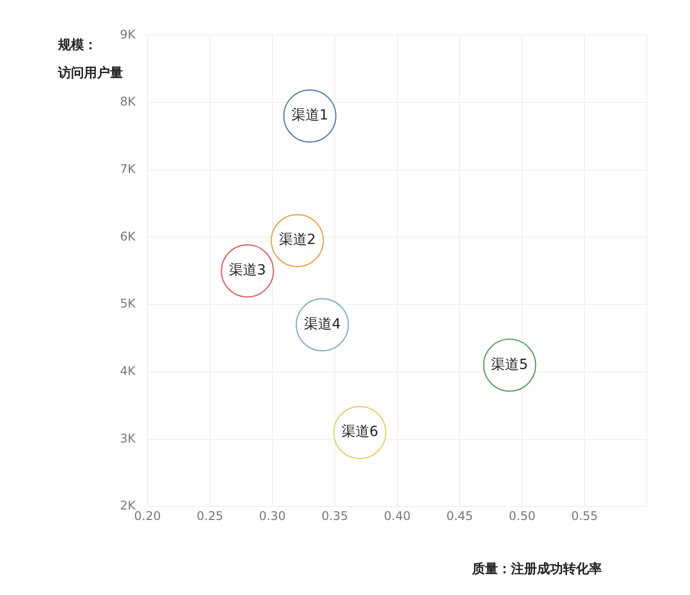  Describe the element at coordinates (397, 515) in the screenshot. I see `x-tick-label: 0.40` at that location.